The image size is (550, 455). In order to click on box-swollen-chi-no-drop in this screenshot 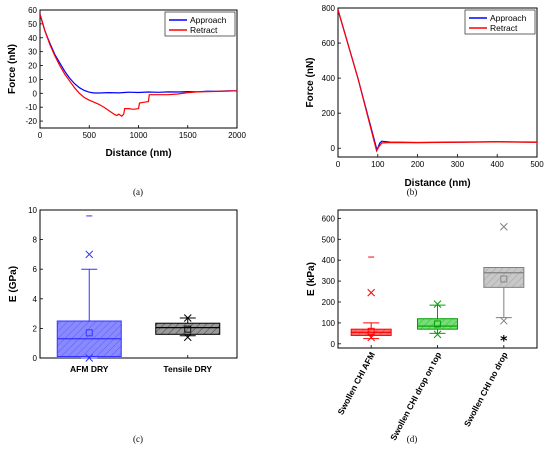, I will do `click(504, 277)`.